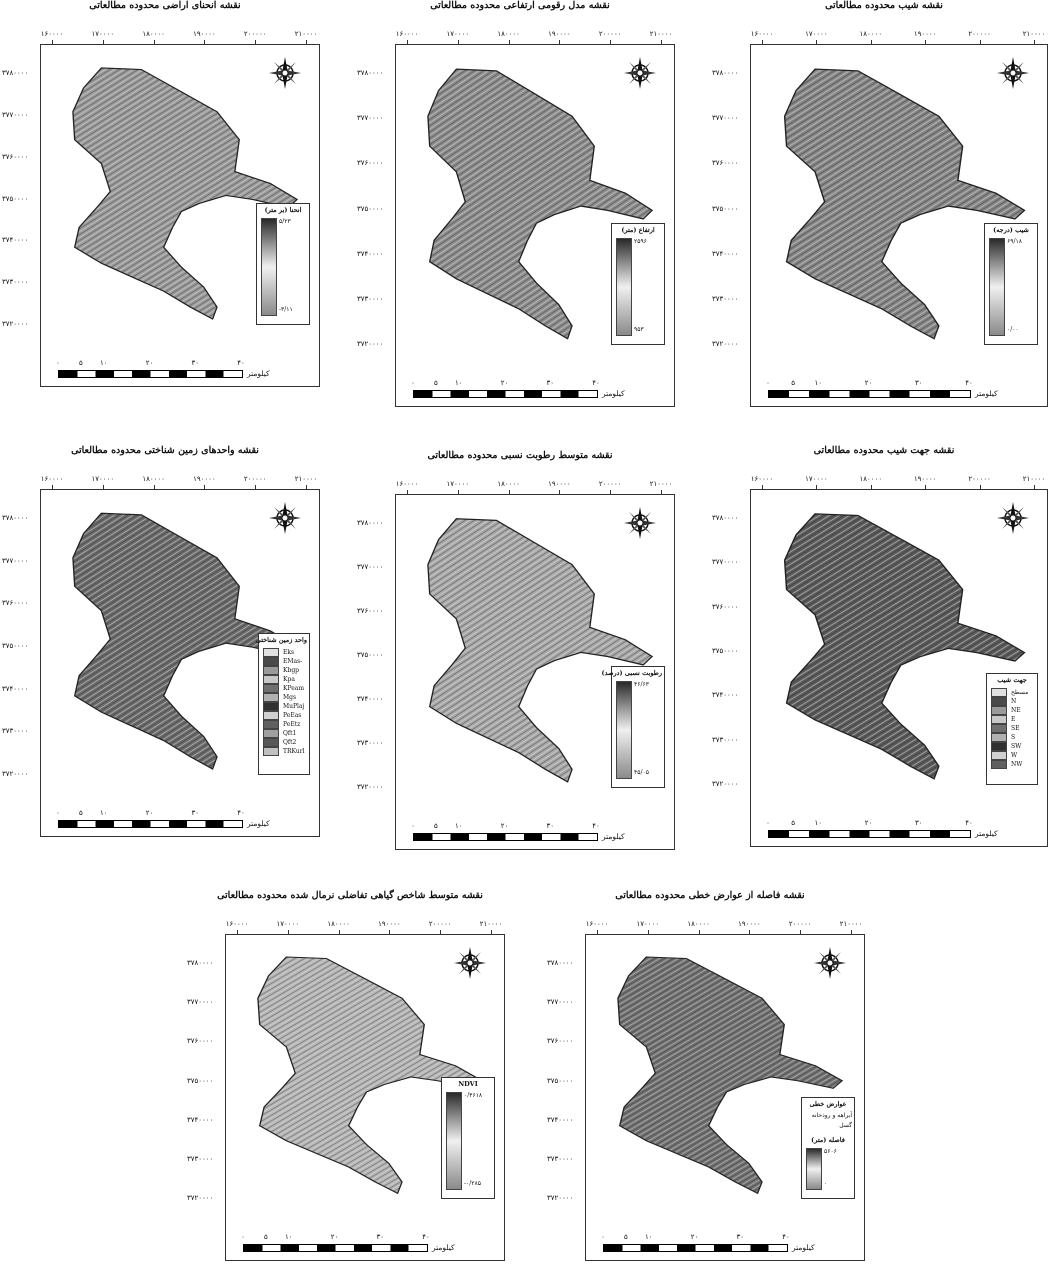 The width and height of the screenshot is (1058, 1279). I want to click on legend-box: رطوبت نسبی (درصد) ۴۶/۶۳ ۴۵/۰۵, so click(633, 727).